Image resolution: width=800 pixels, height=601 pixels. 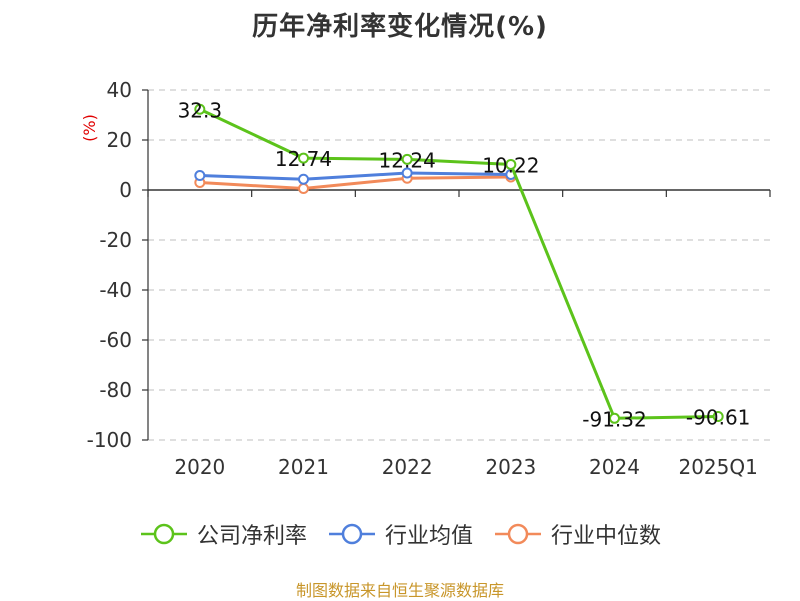 I want to click on x-tick-label: 2022, so click(x=407, y=467).